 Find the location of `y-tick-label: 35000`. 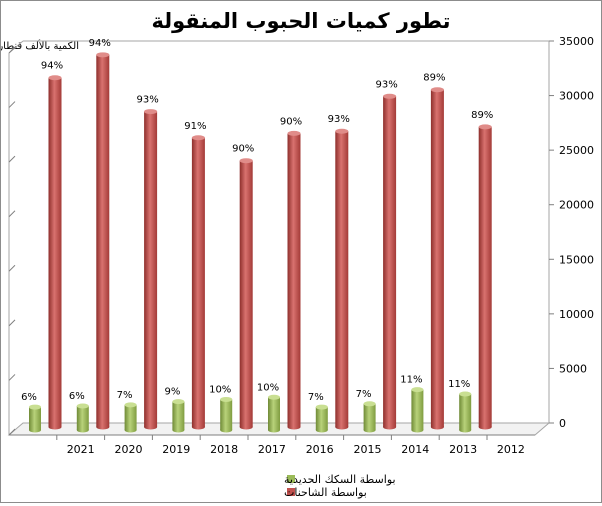

y-tick-label: 35000 is located at coordinates (576, 41).